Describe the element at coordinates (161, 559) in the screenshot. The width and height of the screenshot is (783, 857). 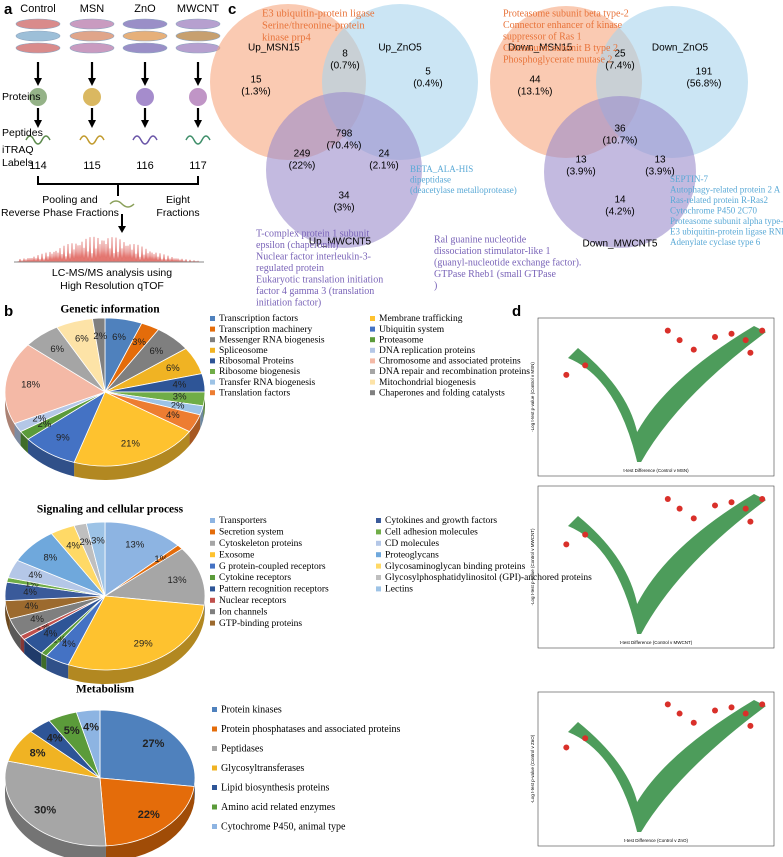
I see `slice-label: 1%` at that location.